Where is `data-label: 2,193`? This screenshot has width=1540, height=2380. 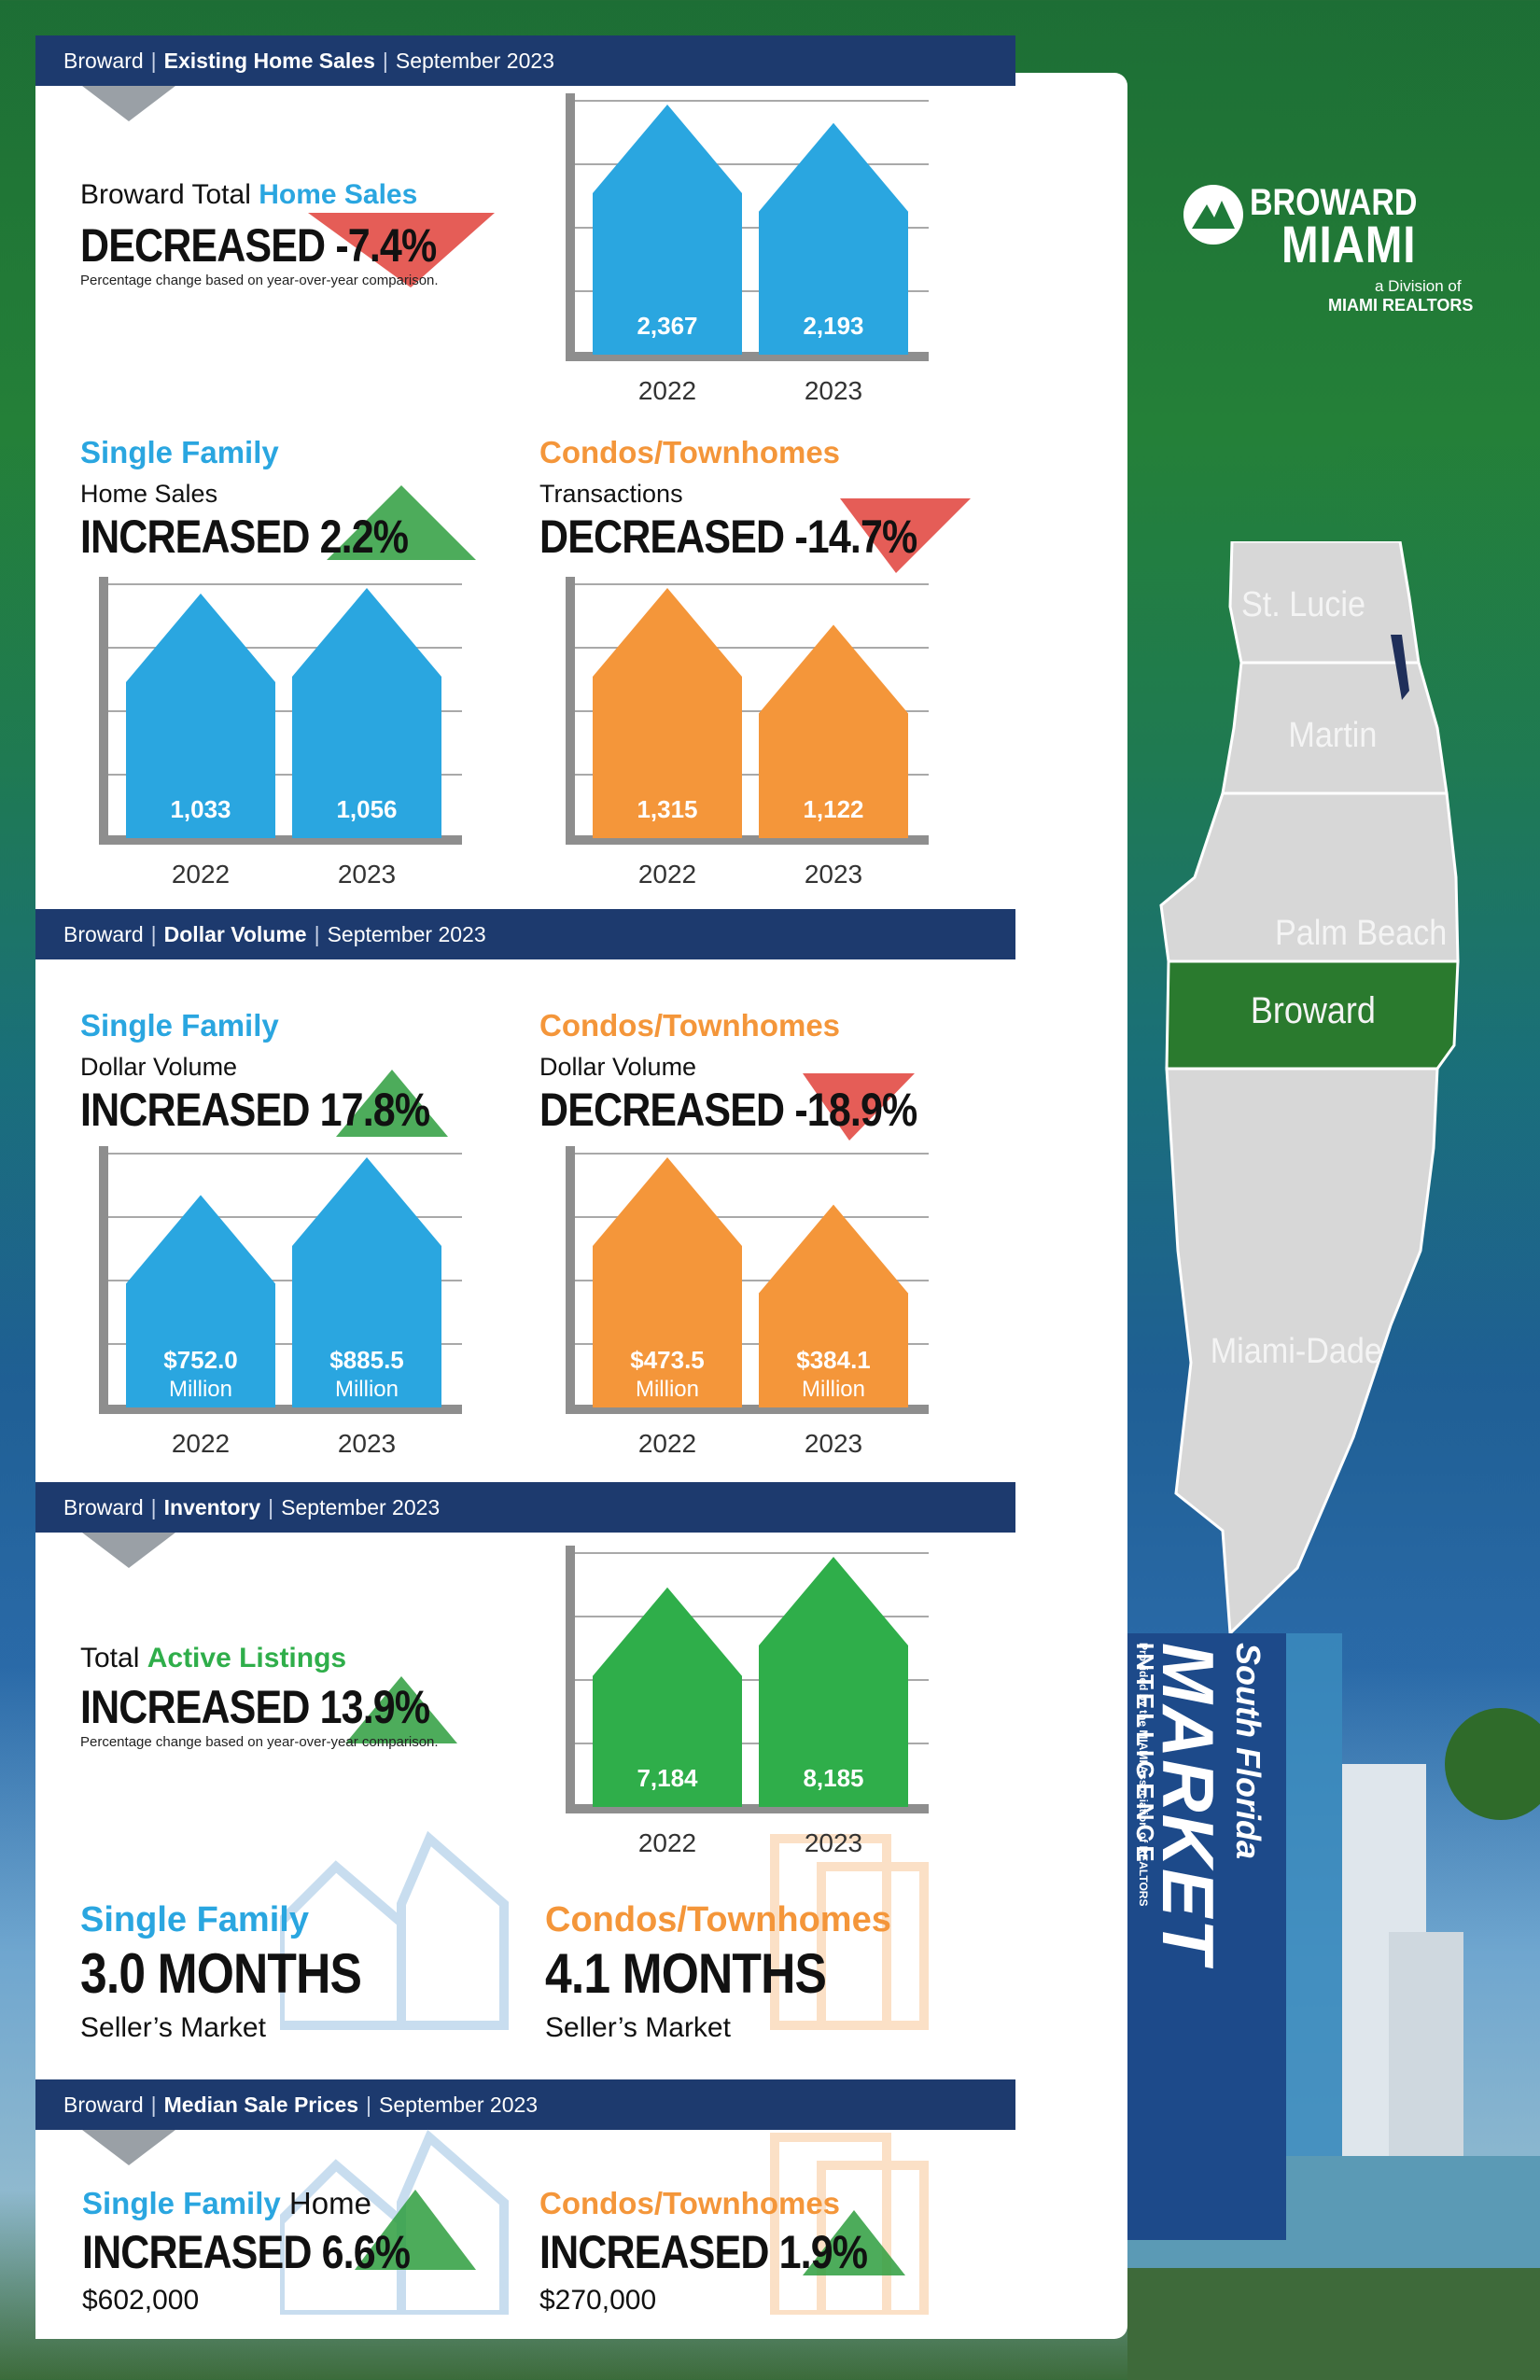 data-label: 2,193 is located at coordinates (833, 326).